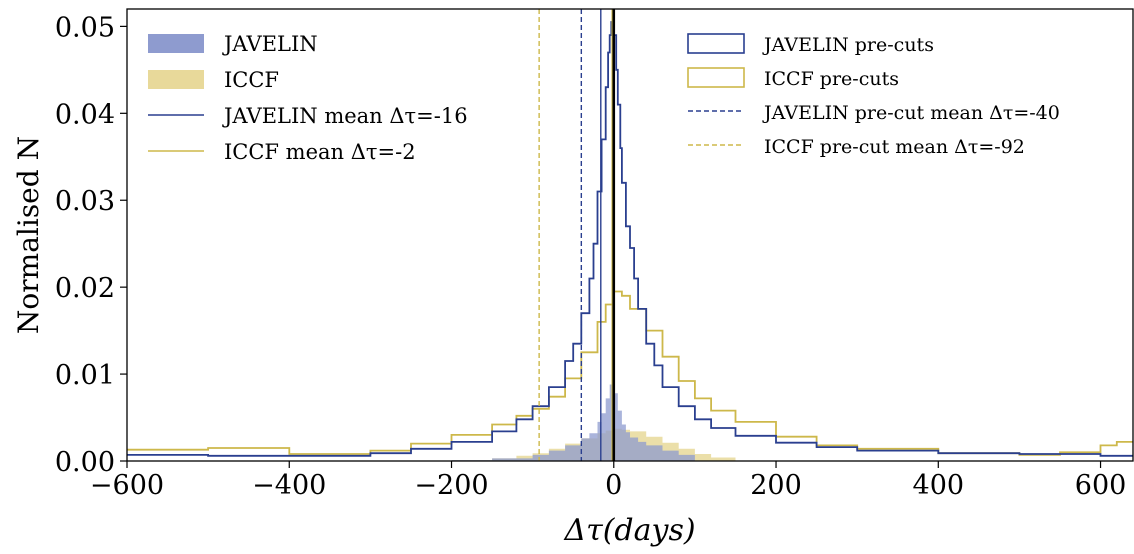  I want to click on y-tick-label: 0.03, so click(85, 201).